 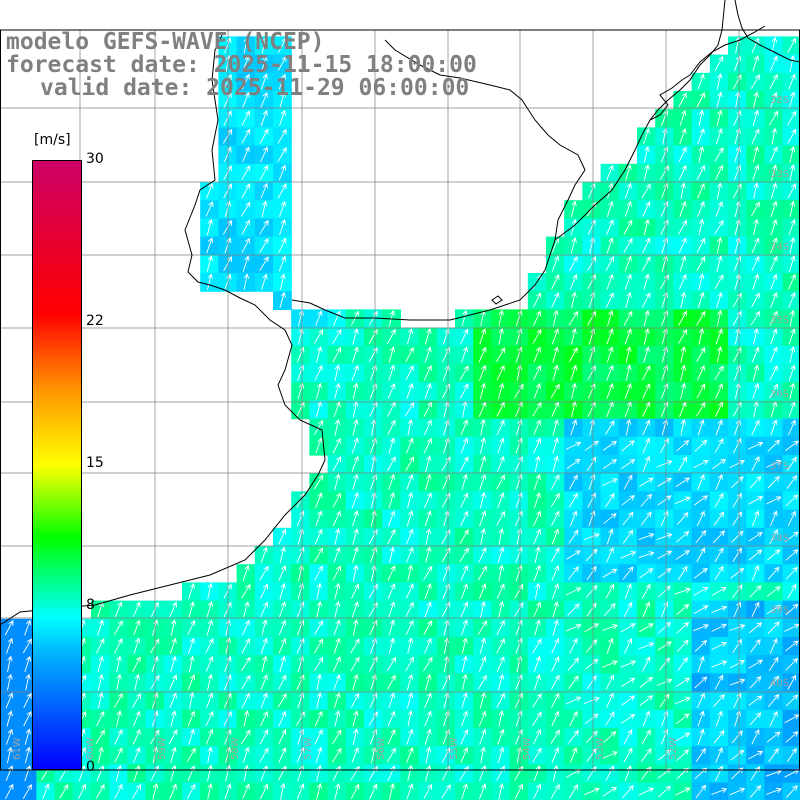 I want to click on title-model: modelo GEFS-WAVE (NCEP), so click(x=165, y=42).